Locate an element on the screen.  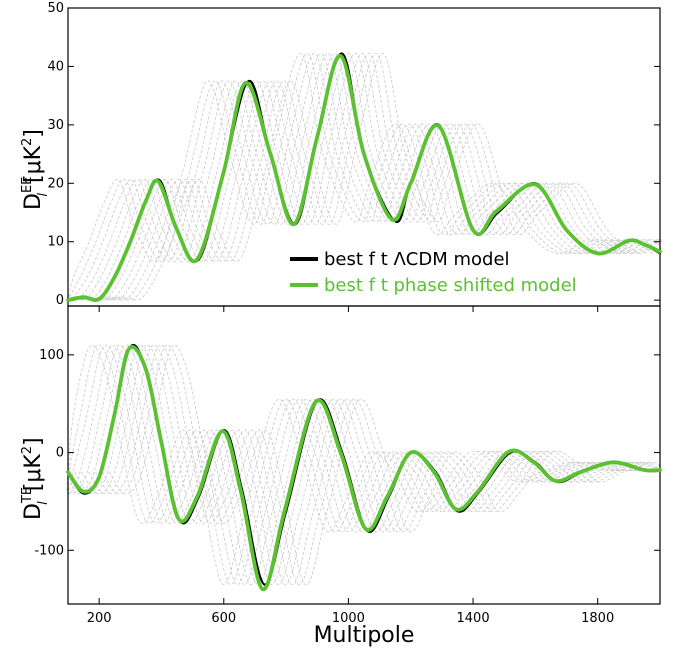
ee-y-tick-label: 0 is located at coordinates (60, 300).